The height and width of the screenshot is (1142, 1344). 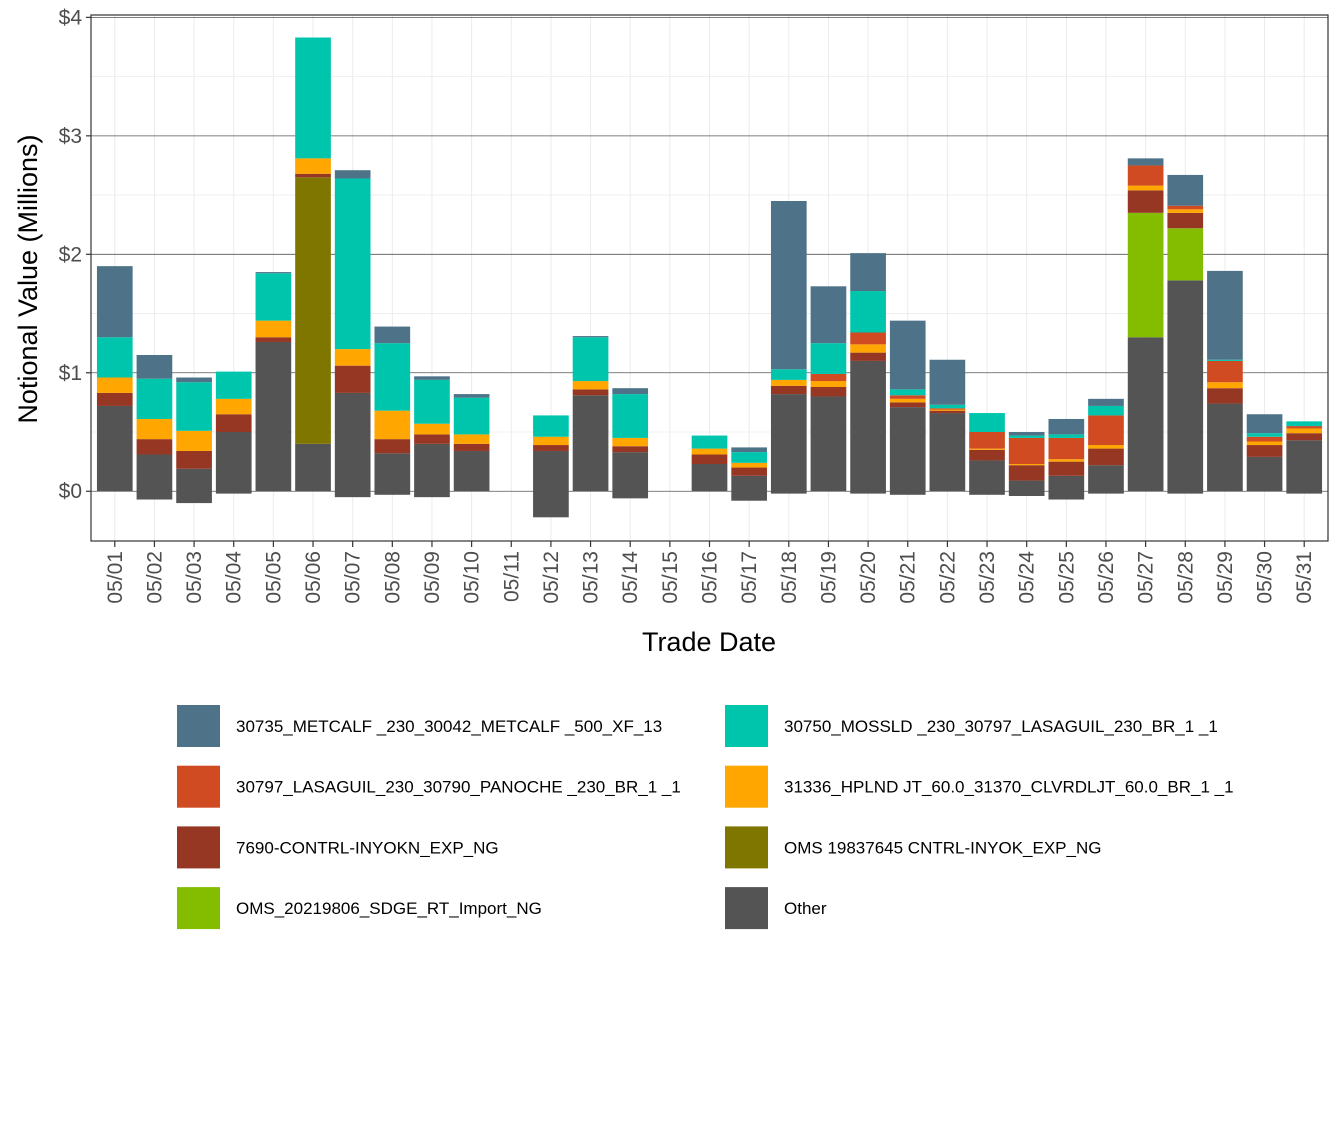 What do you see at coordinates (313, 577) in the screenshot?
I see `x-tick-label: 05/06` at bounding box center [313, 577].